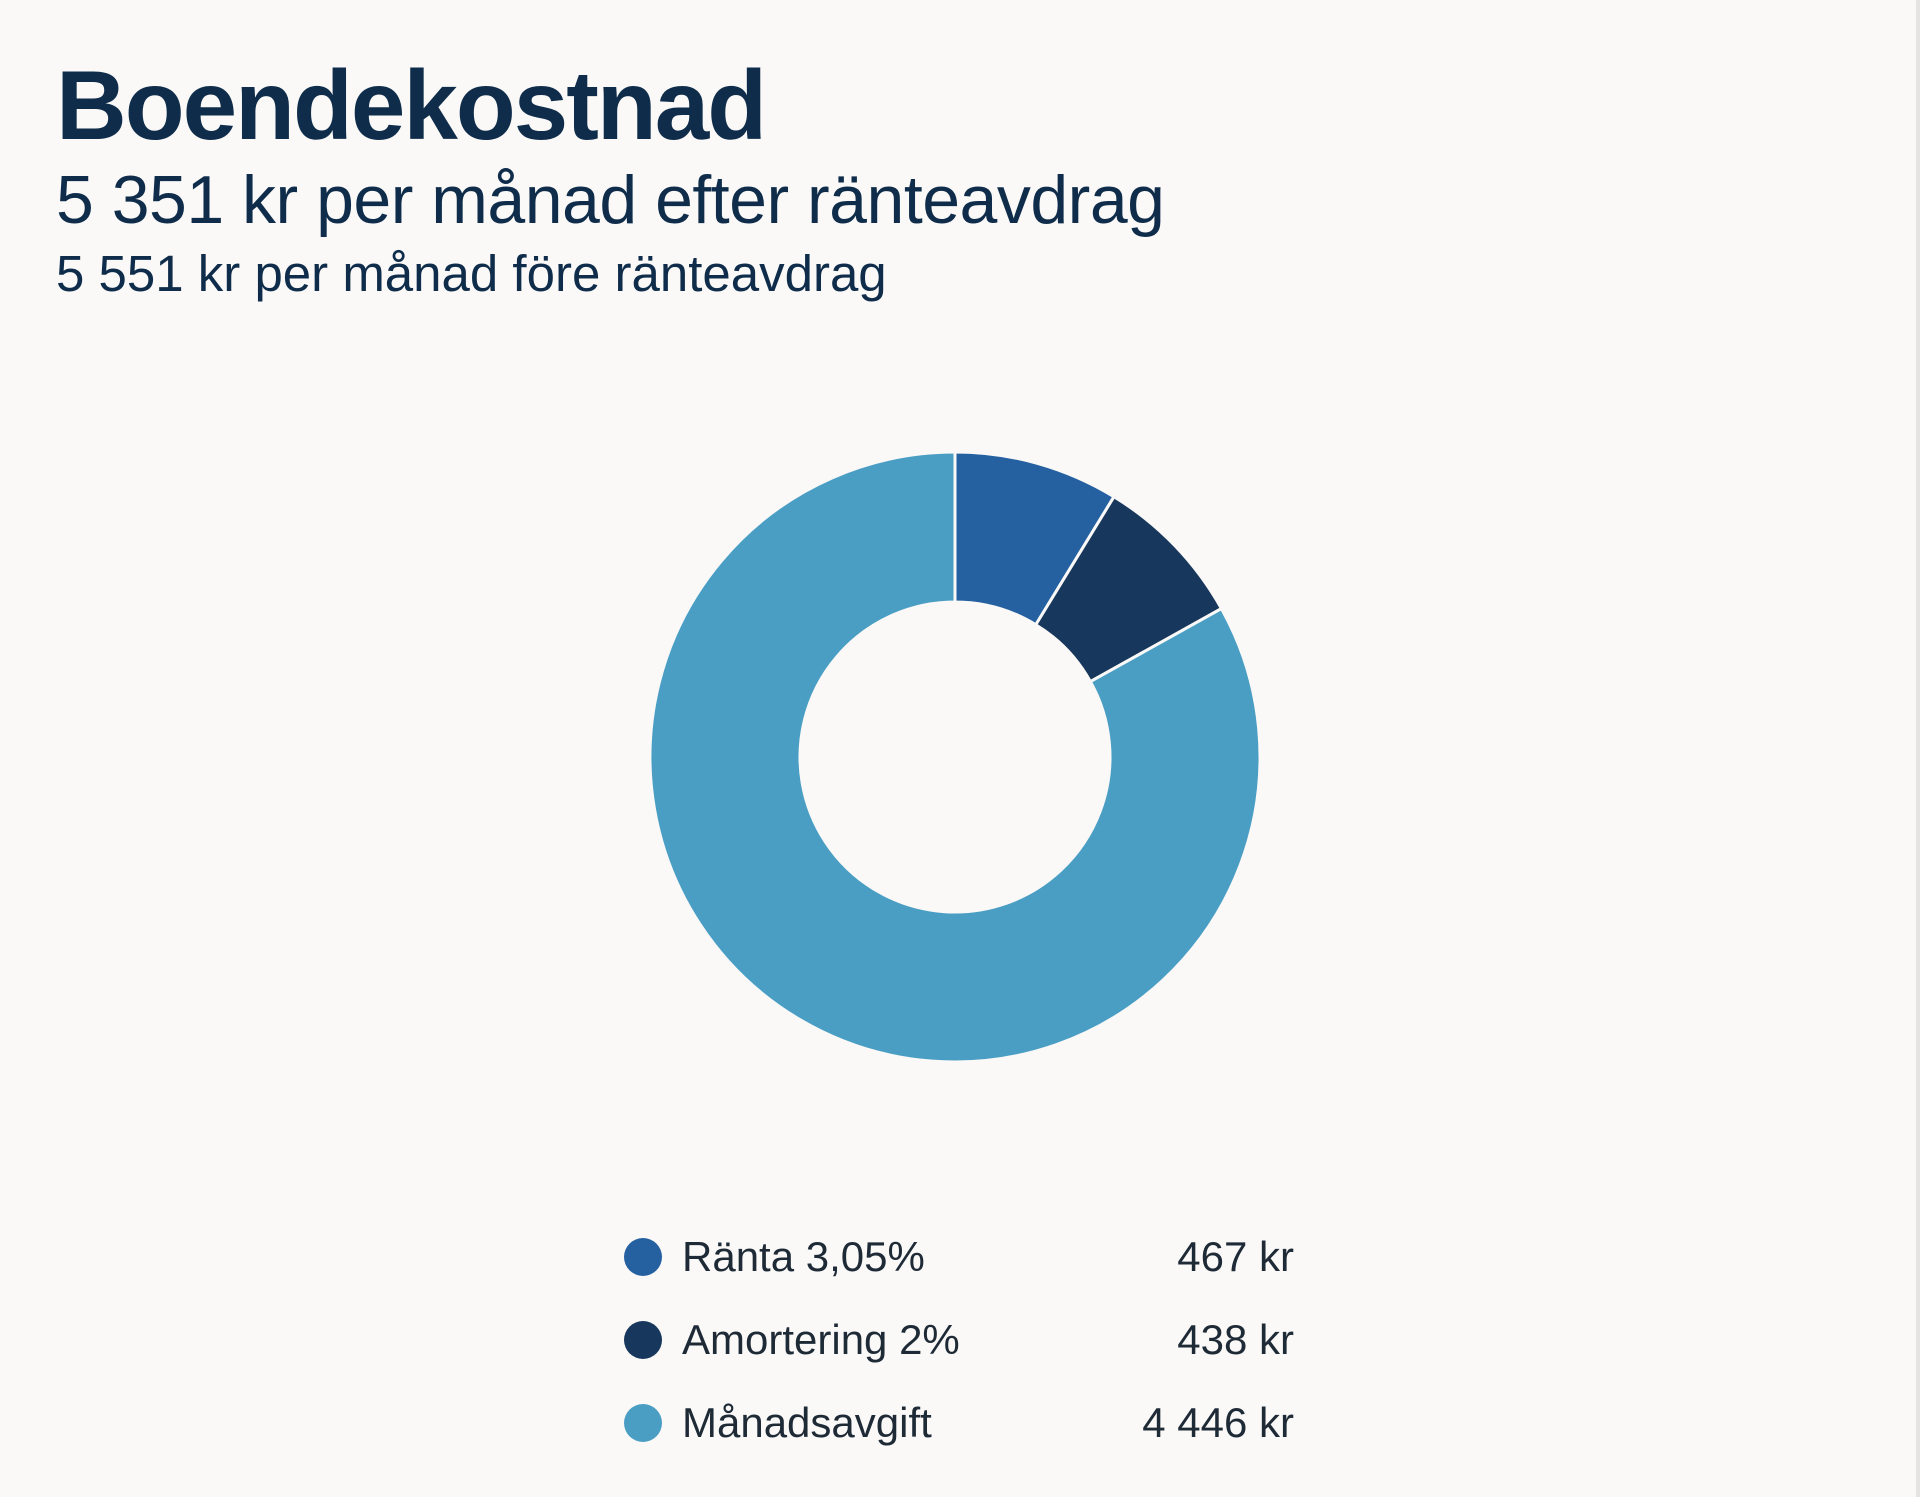 This screenshot has width=1920, height=1497. What do you see at coordinates (411, 105) in the screenshot?
I see `page-title: Boendekostnad` at bounding box center [411, 105].